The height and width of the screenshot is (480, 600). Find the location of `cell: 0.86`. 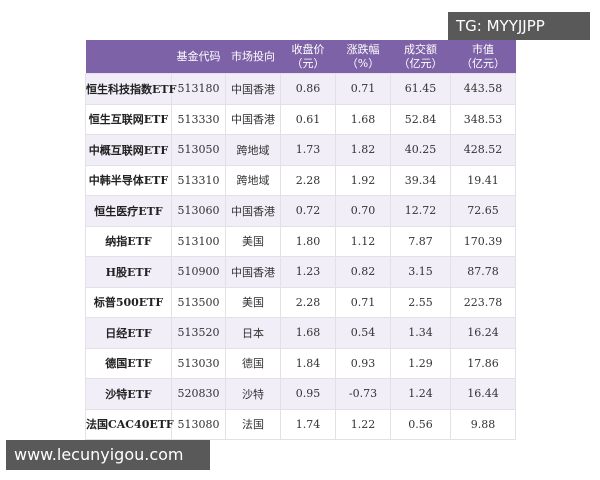

cell: 0.86 is located at coordinates (308, 89).